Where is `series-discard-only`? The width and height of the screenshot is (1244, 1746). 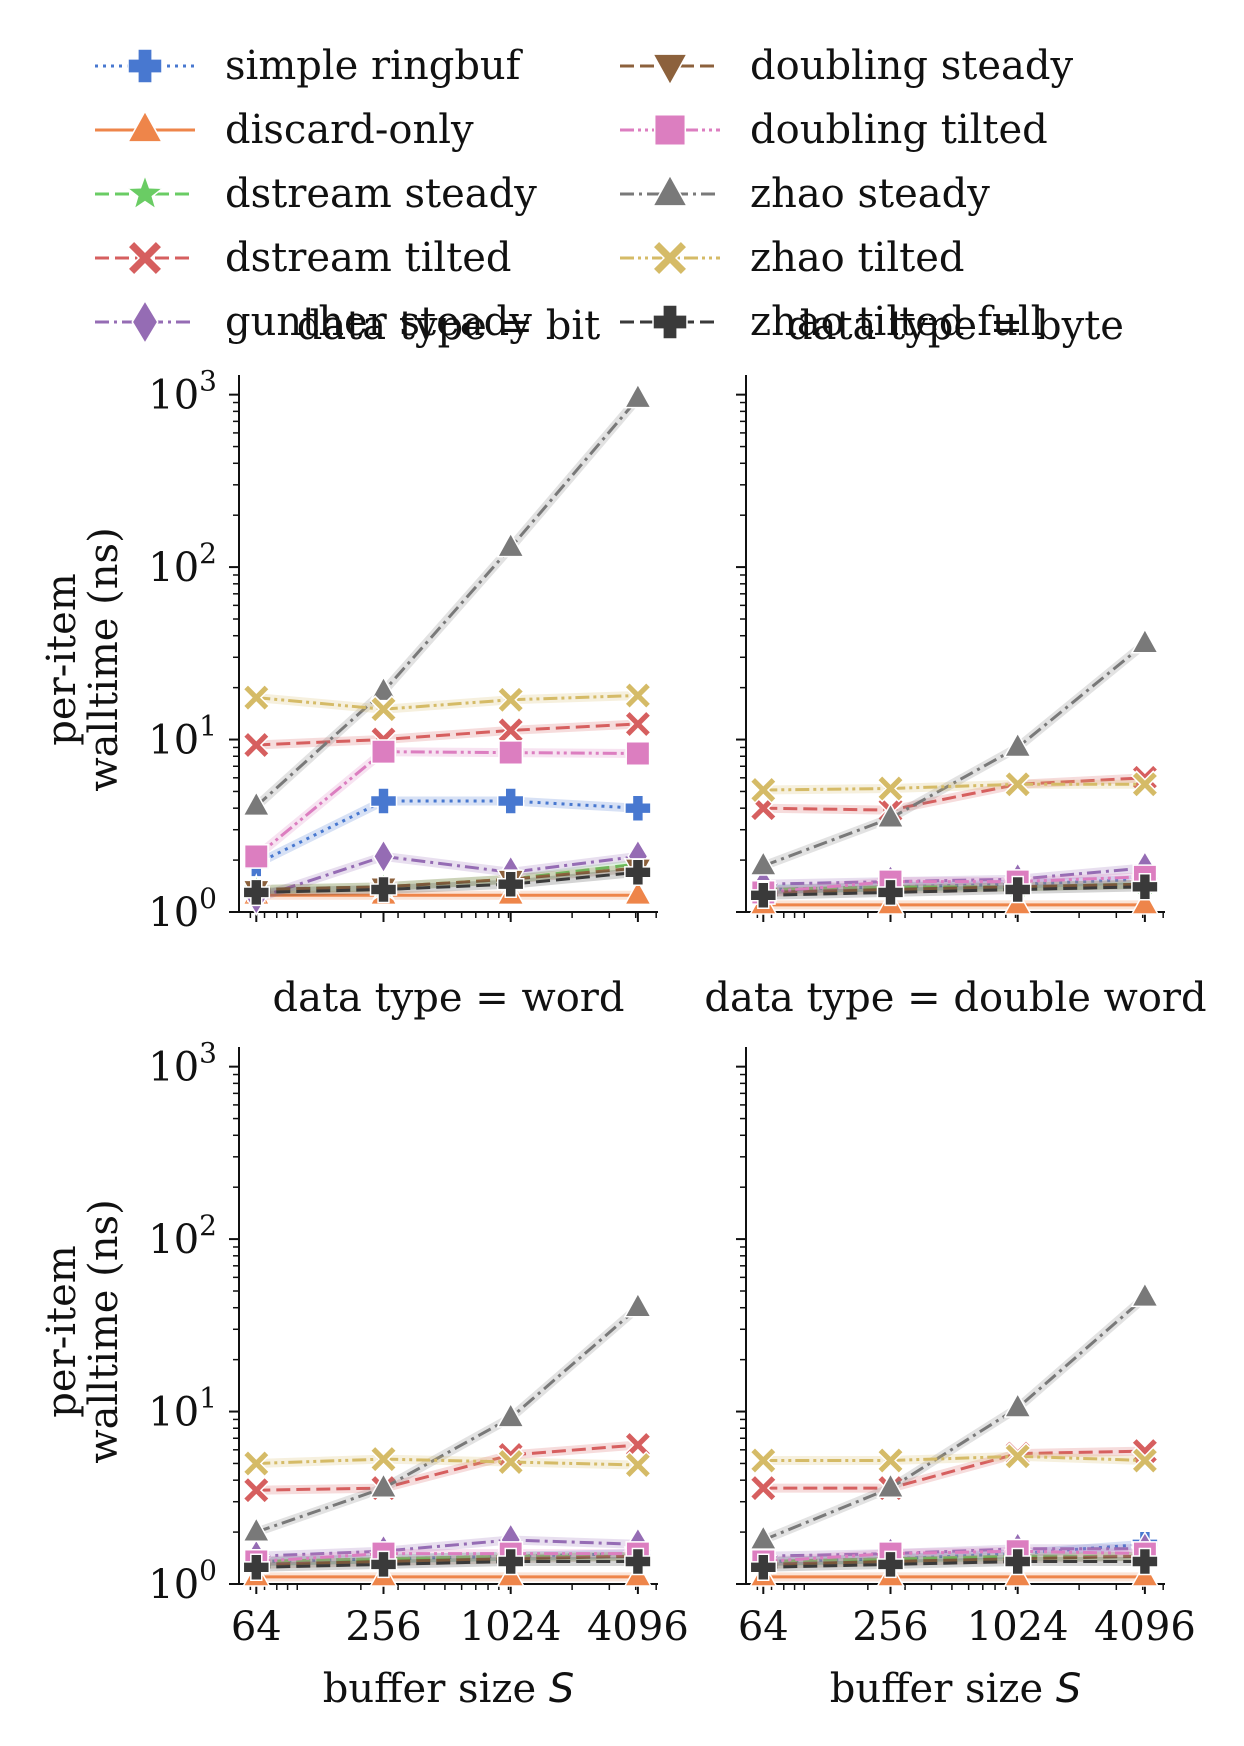 series-discard-only is located at coordinates (954, 1574).